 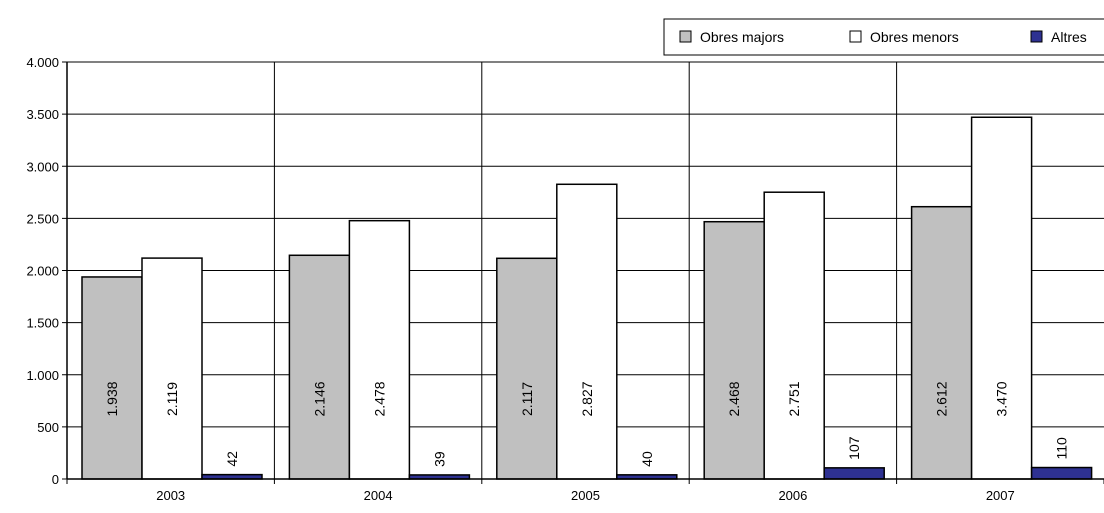 What do you see at coordinates (1000, 495) in the screenshot?
I see `x-tick-label: 2007` at bounding box center [1000, 495].